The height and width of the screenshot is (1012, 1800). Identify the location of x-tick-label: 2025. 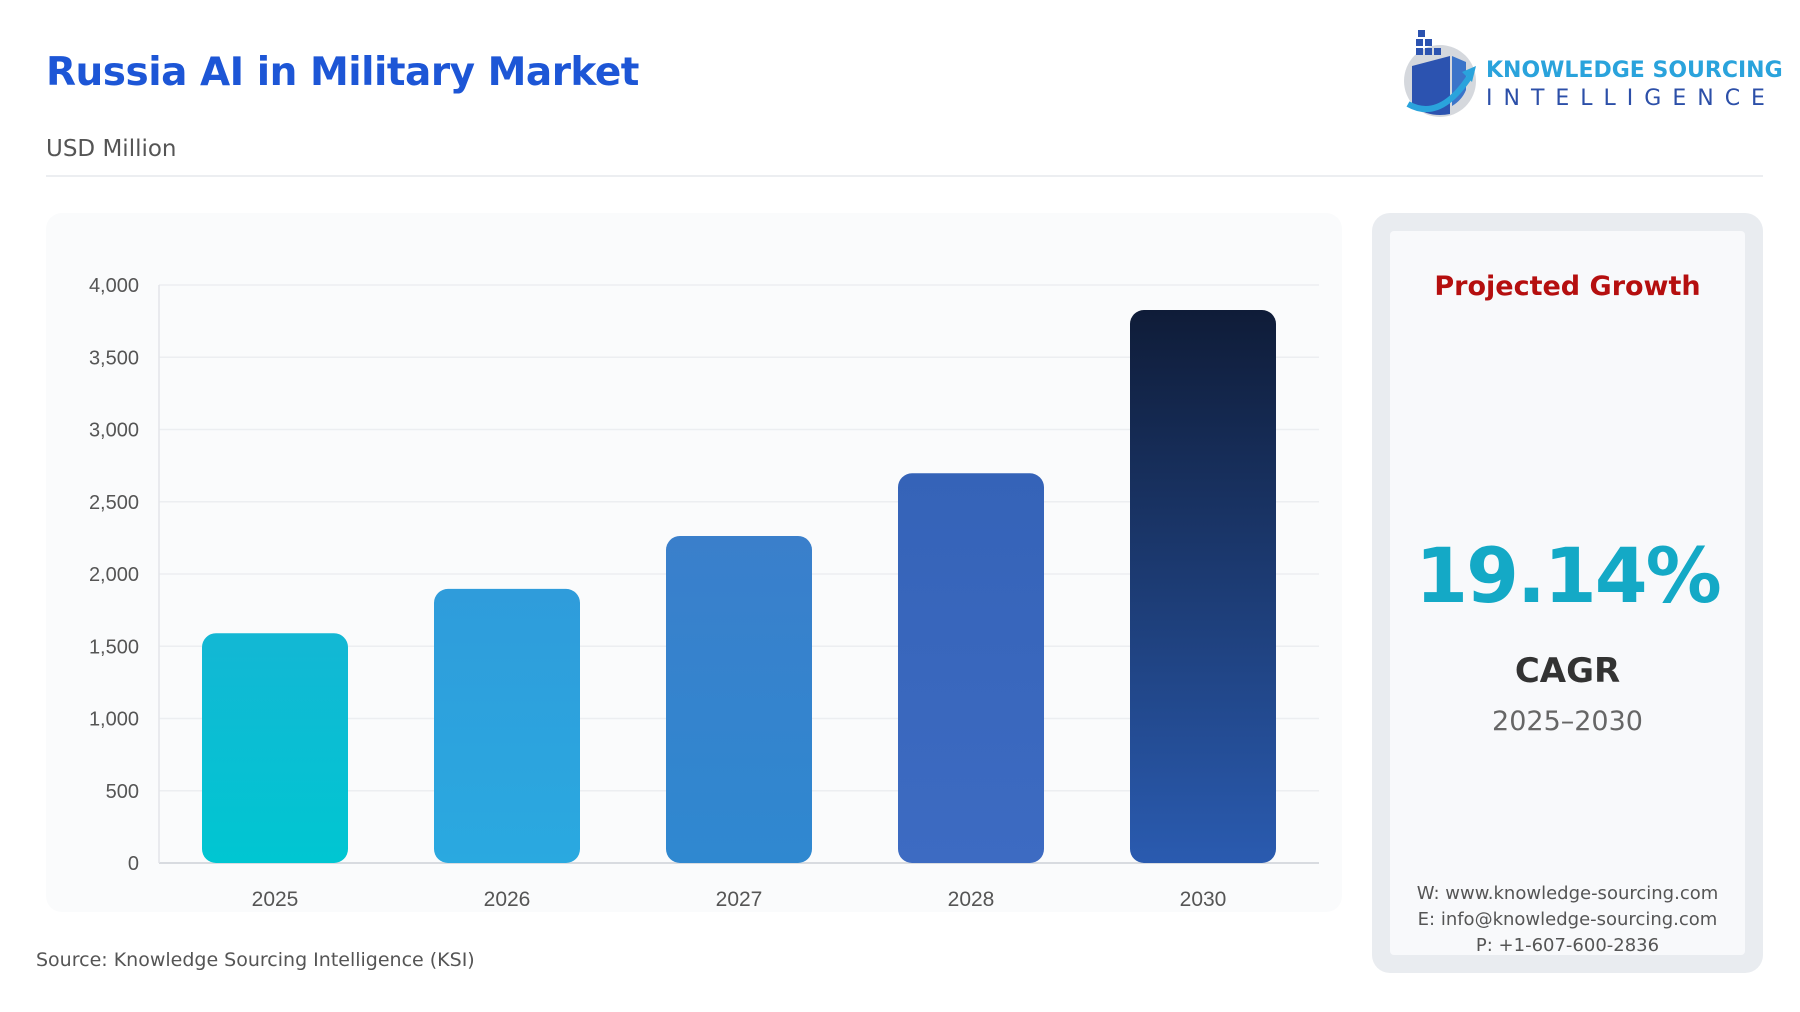
(275, 899).